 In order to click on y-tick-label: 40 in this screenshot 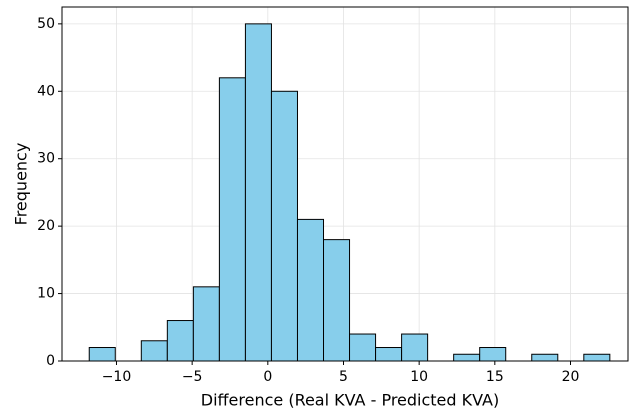, I will do `click(46, 91)`.